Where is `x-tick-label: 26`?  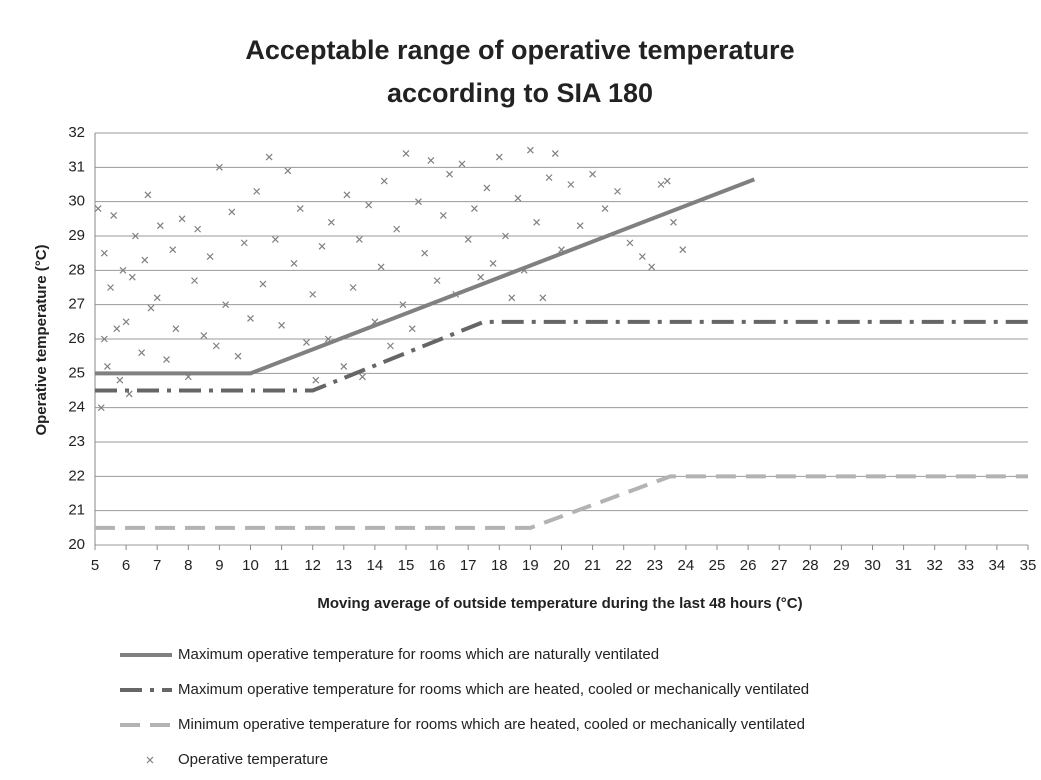
x-tick-label: 26 is located at coordinates (748, 565).